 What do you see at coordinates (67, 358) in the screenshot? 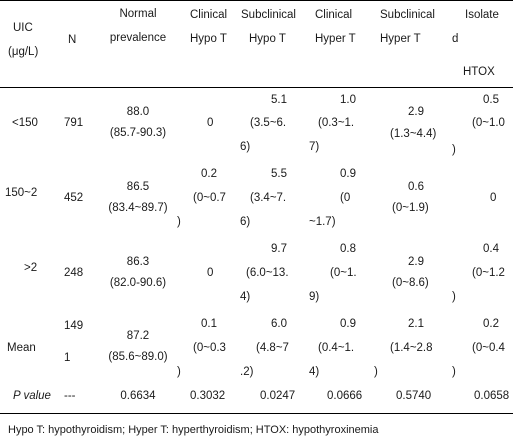
I see `row-n-line2: 1` at bounding box center [67, 358].